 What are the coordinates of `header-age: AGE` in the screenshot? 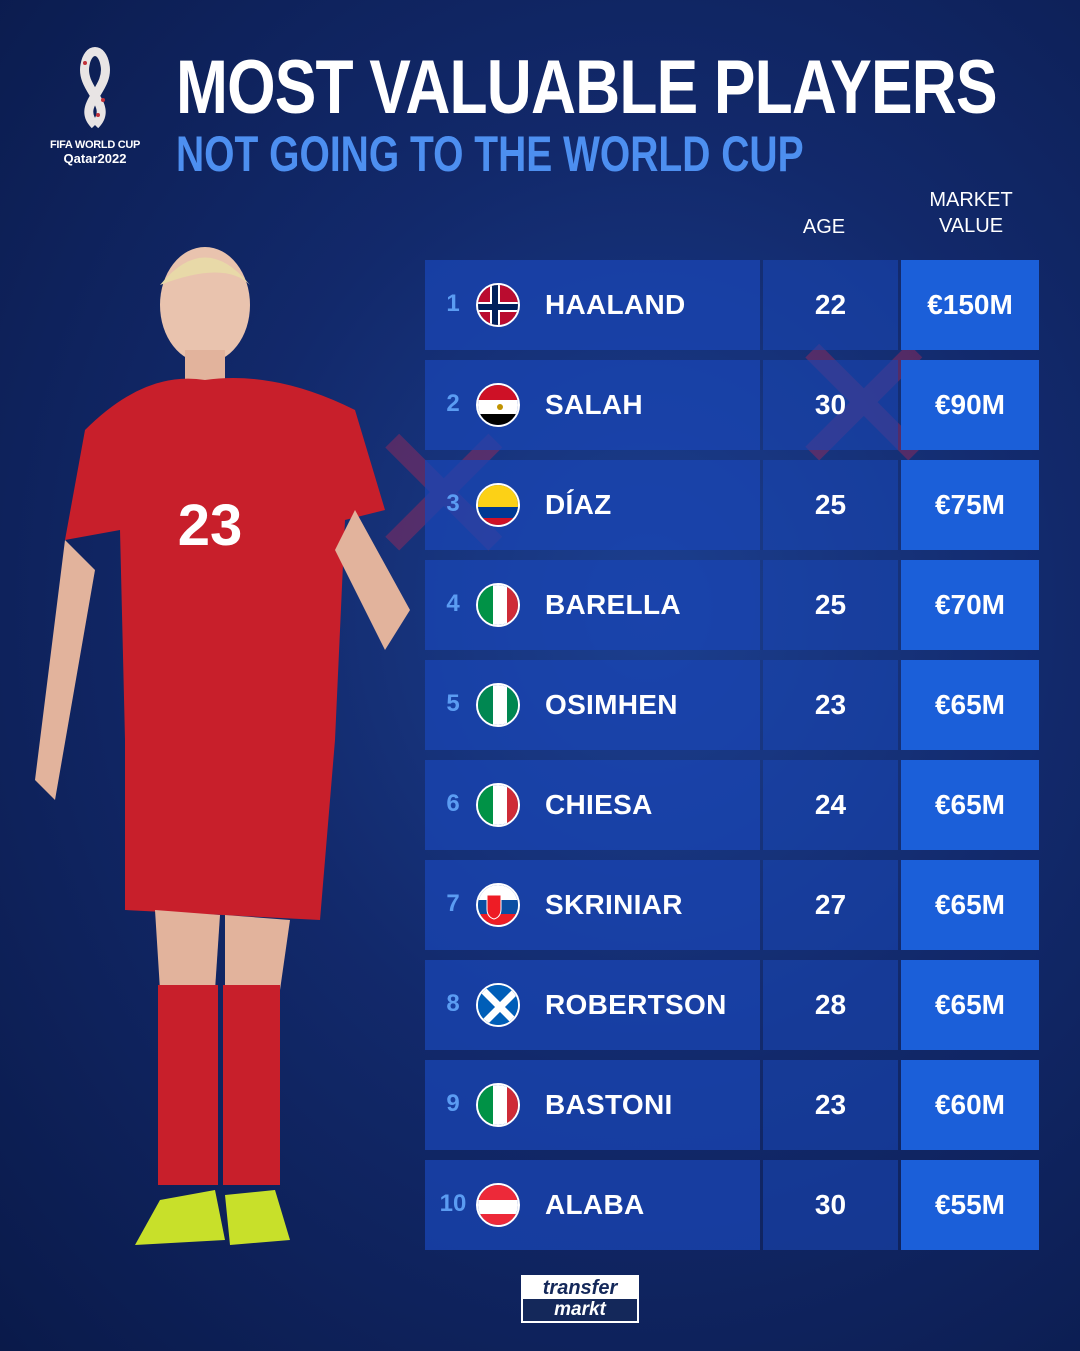 It's located at (824, 227).